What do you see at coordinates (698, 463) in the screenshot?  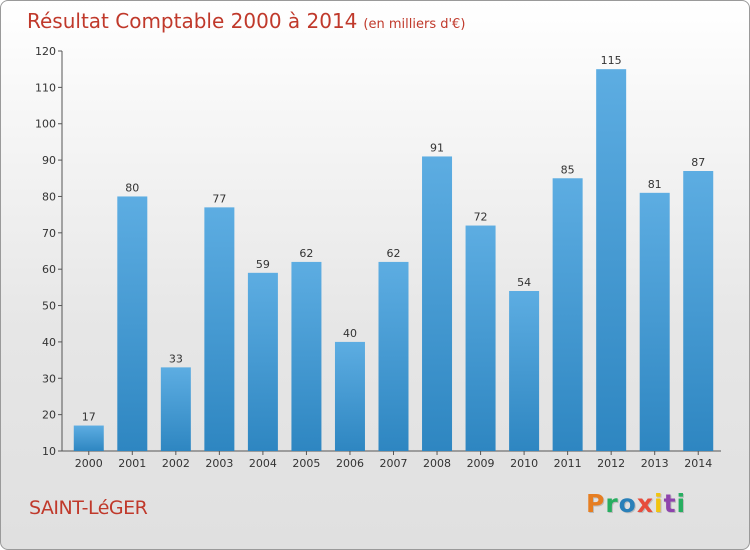 I see `x-tick-label: 2014` at bounding box center [698, 463].